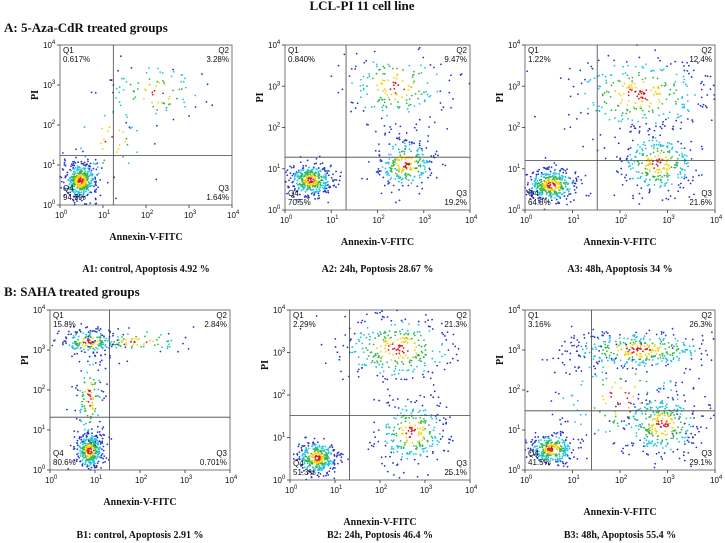  I want to click on quadrant-percent: 70.5%, so click(299, 202).